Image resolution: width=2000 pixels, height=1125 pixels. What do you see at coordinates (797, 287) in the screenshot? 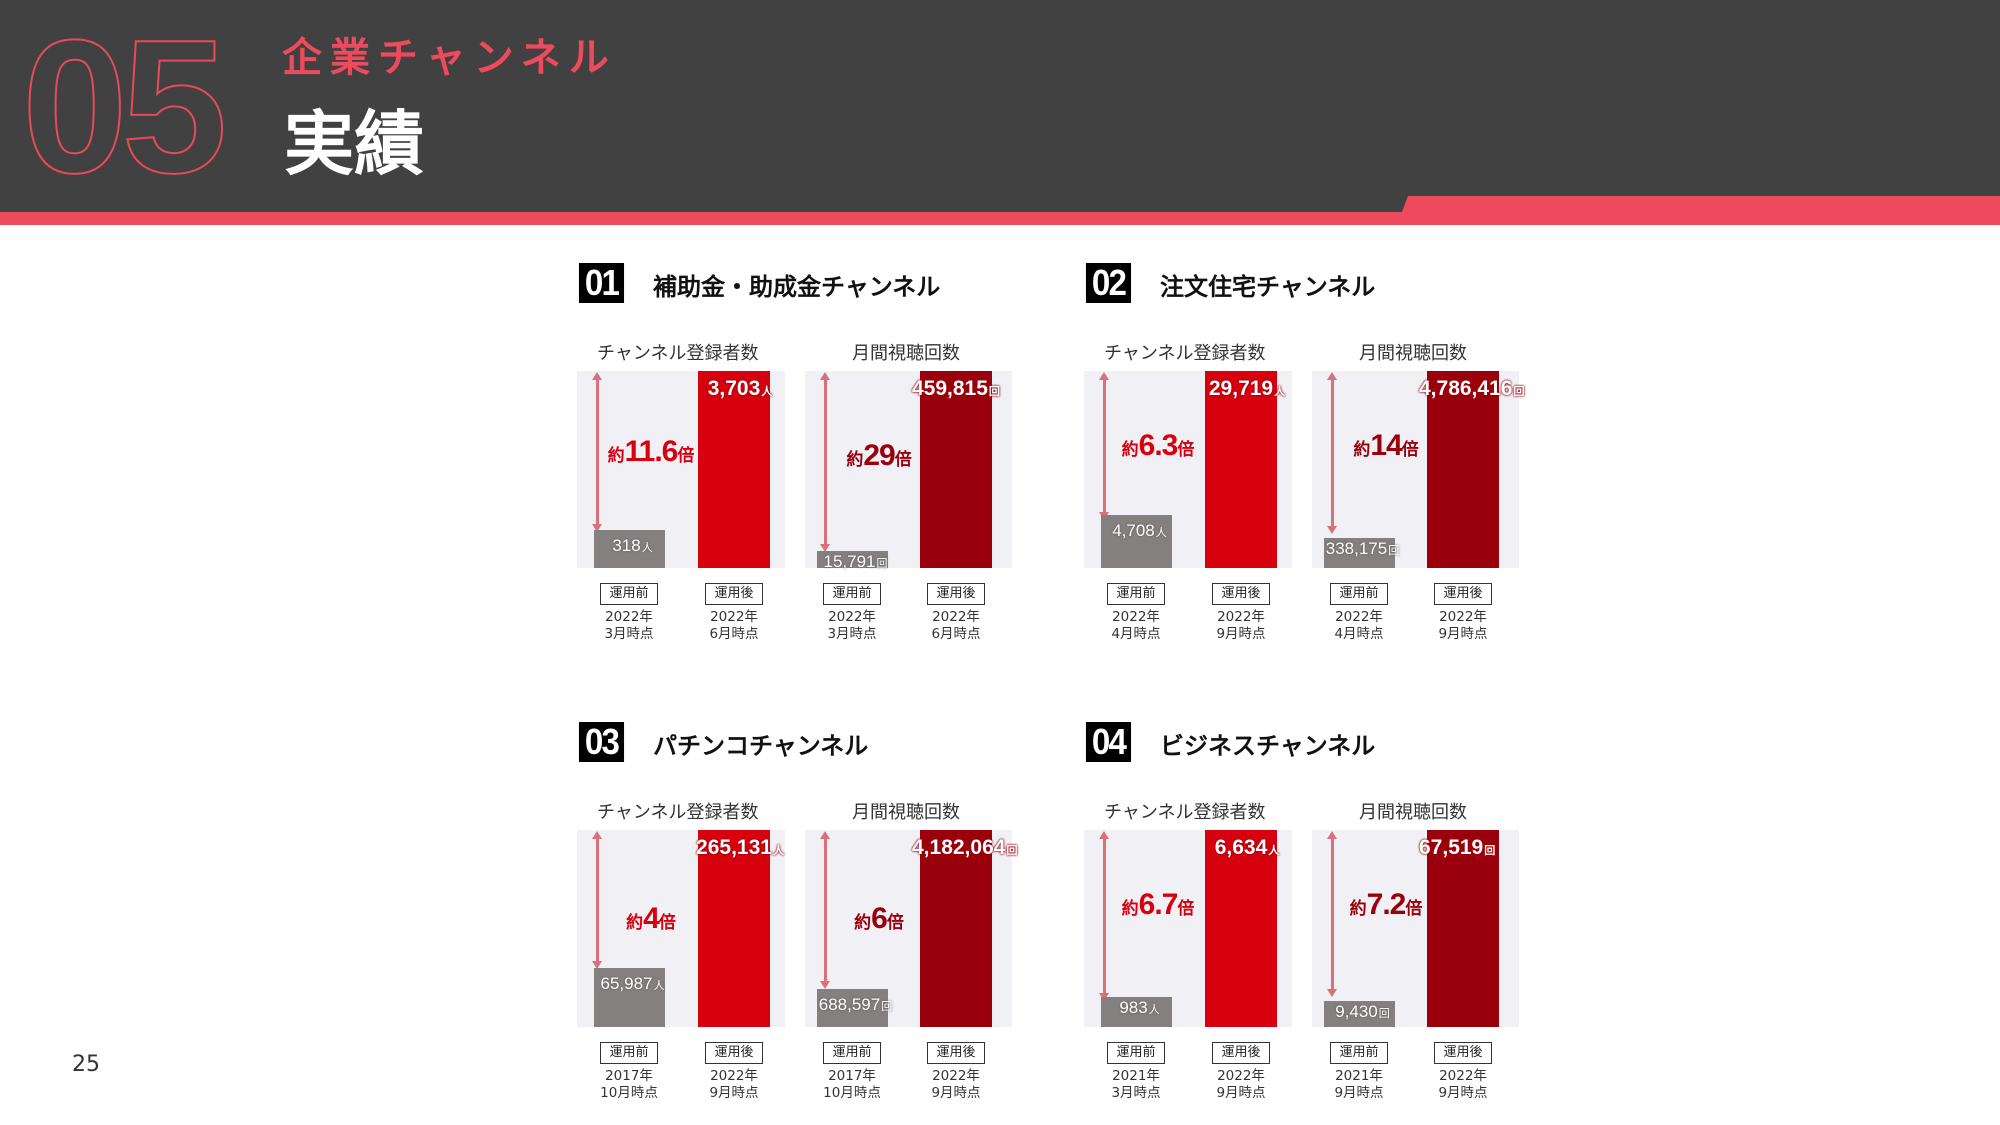
I see `channel-title: 補助金・助成金チャンネル` at bounding box center [797, 287].